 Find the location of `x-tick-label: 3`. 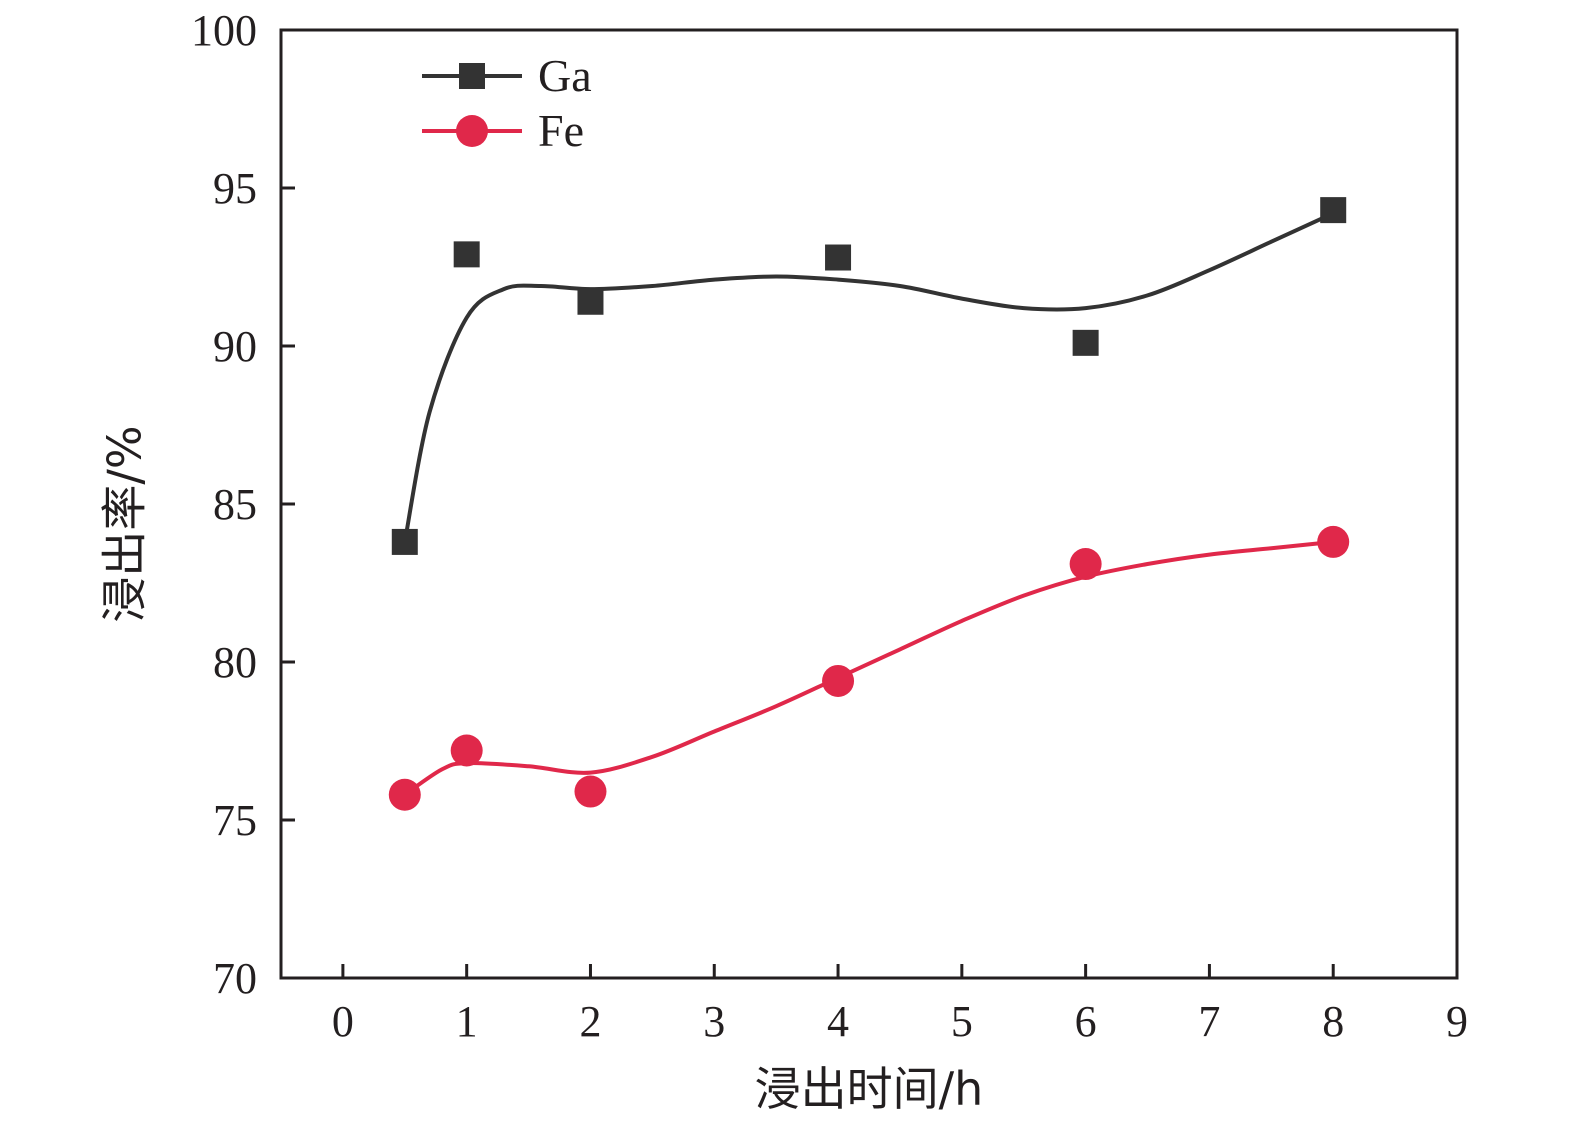

x-tick-label: 3 is located at coordinates (714, 1021).